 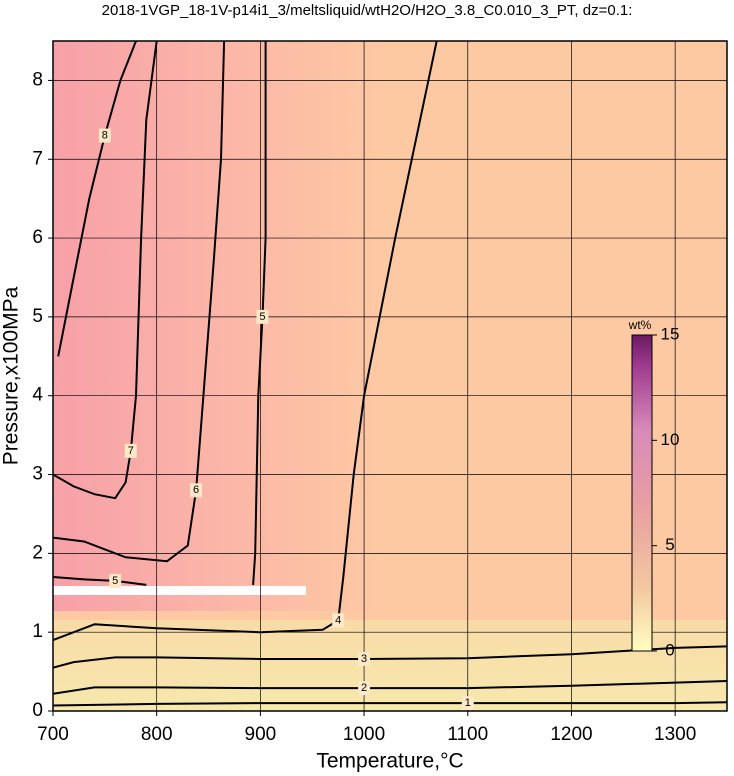 What do you see at coordinates (669, 544) in the screenshot?
I see `colorbar-tick-label: 5` at bounding box center [669, 544].